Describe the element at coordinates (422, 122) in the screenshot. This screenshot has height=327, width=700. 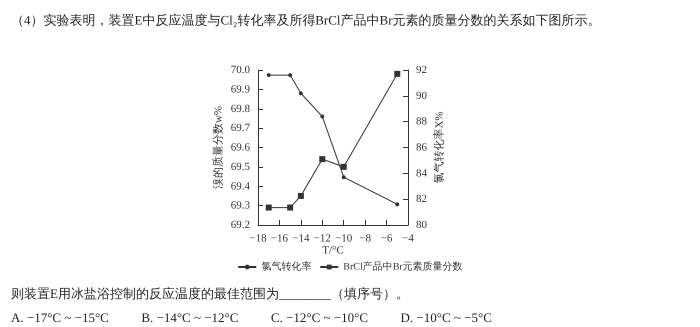
I see `y2-tick-label: 88` at that location.